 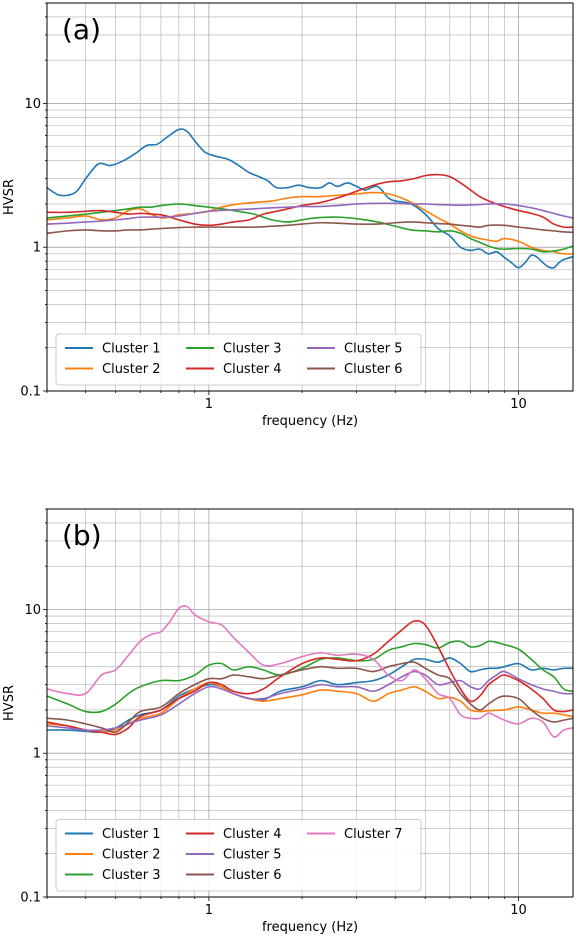 What do you see at coordinates (9, 703) in the screenshot?
I see `chart-b-y-axis-label: HVSR` at bounding box center [9, 703].